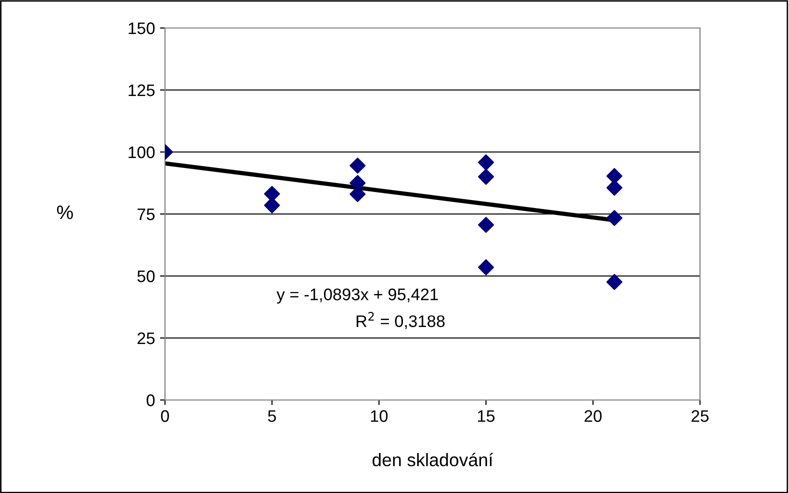 The height and width of the screenshot is (493, 789). What do you see at coordinates (146, 276) in the screenshot?
I see `y-tick-label: 50` at bounding box center [146, 276].